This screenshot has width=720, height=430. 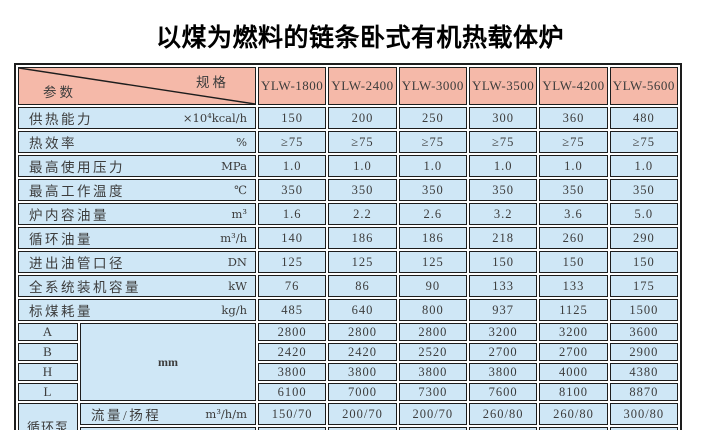 What do you see at coordinates (292, 392) in the screenshot?
I see `value-cell: 6100` at bounding box center [292, 392].